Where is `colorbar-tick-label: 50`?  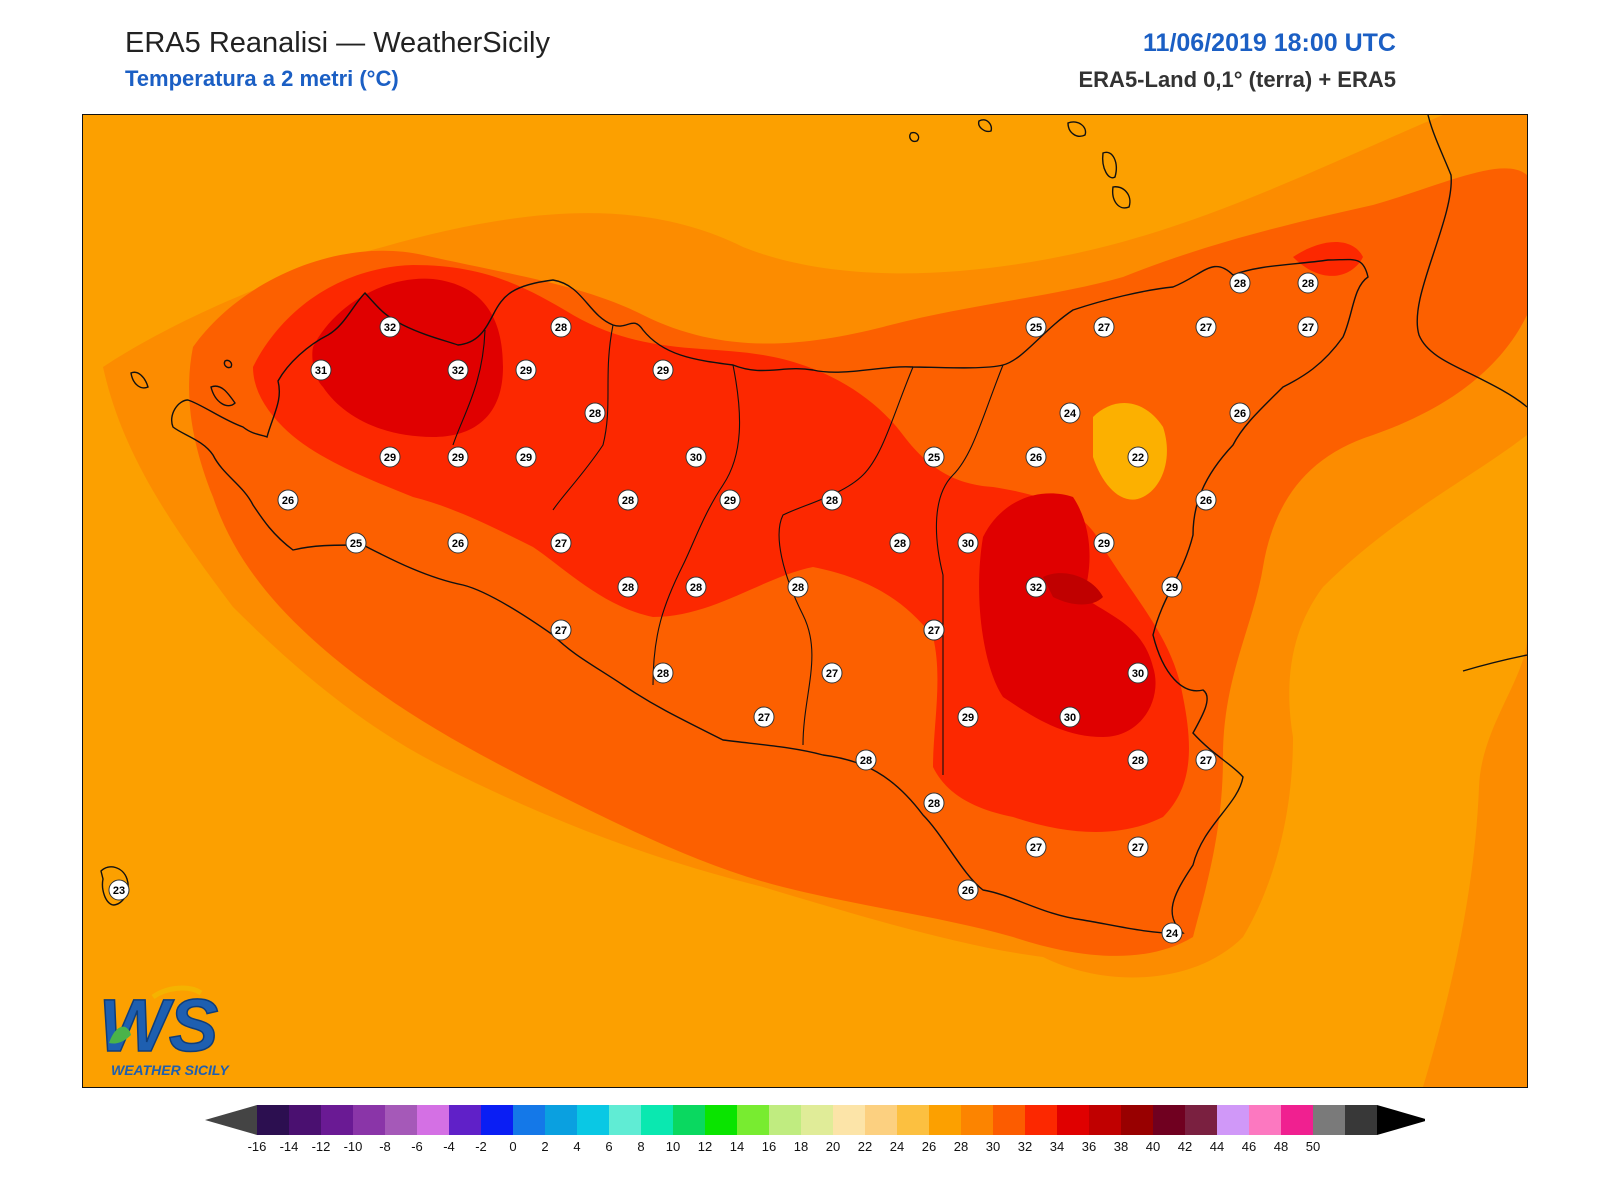 colorbar-tick-label: 50 is located at coordinates (1313, 1146).